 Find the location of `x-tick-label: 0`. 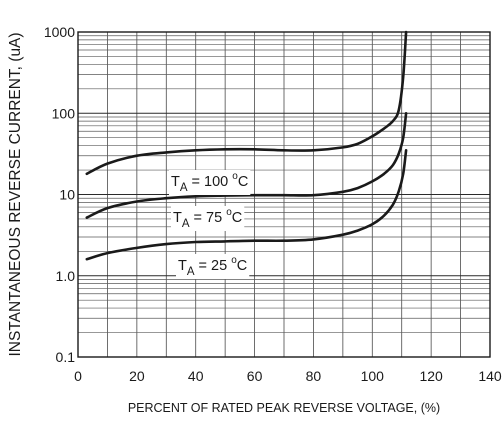

x-tick-label: 0 is located at coordinates (78, 376).